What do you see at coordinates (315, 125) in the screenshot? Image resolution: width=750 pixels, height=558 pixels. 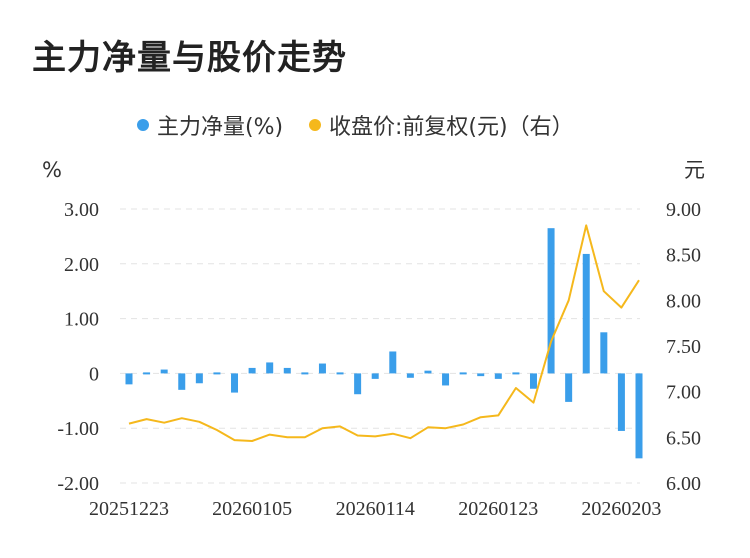 I see `legend-dot-close-price` at bounding box center [315, 125].